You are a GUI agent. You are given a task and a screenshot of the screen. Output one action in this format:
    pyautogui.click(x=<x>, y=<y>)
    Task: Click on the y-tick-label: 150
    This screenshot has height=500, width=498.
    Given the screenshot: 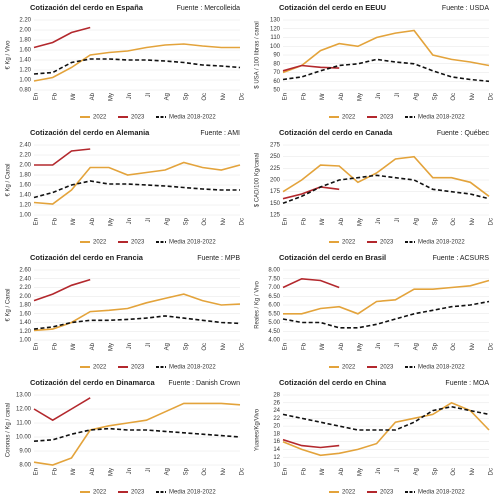 What is the action you would take?
    pyautogui.click(x=275, y=204)
    